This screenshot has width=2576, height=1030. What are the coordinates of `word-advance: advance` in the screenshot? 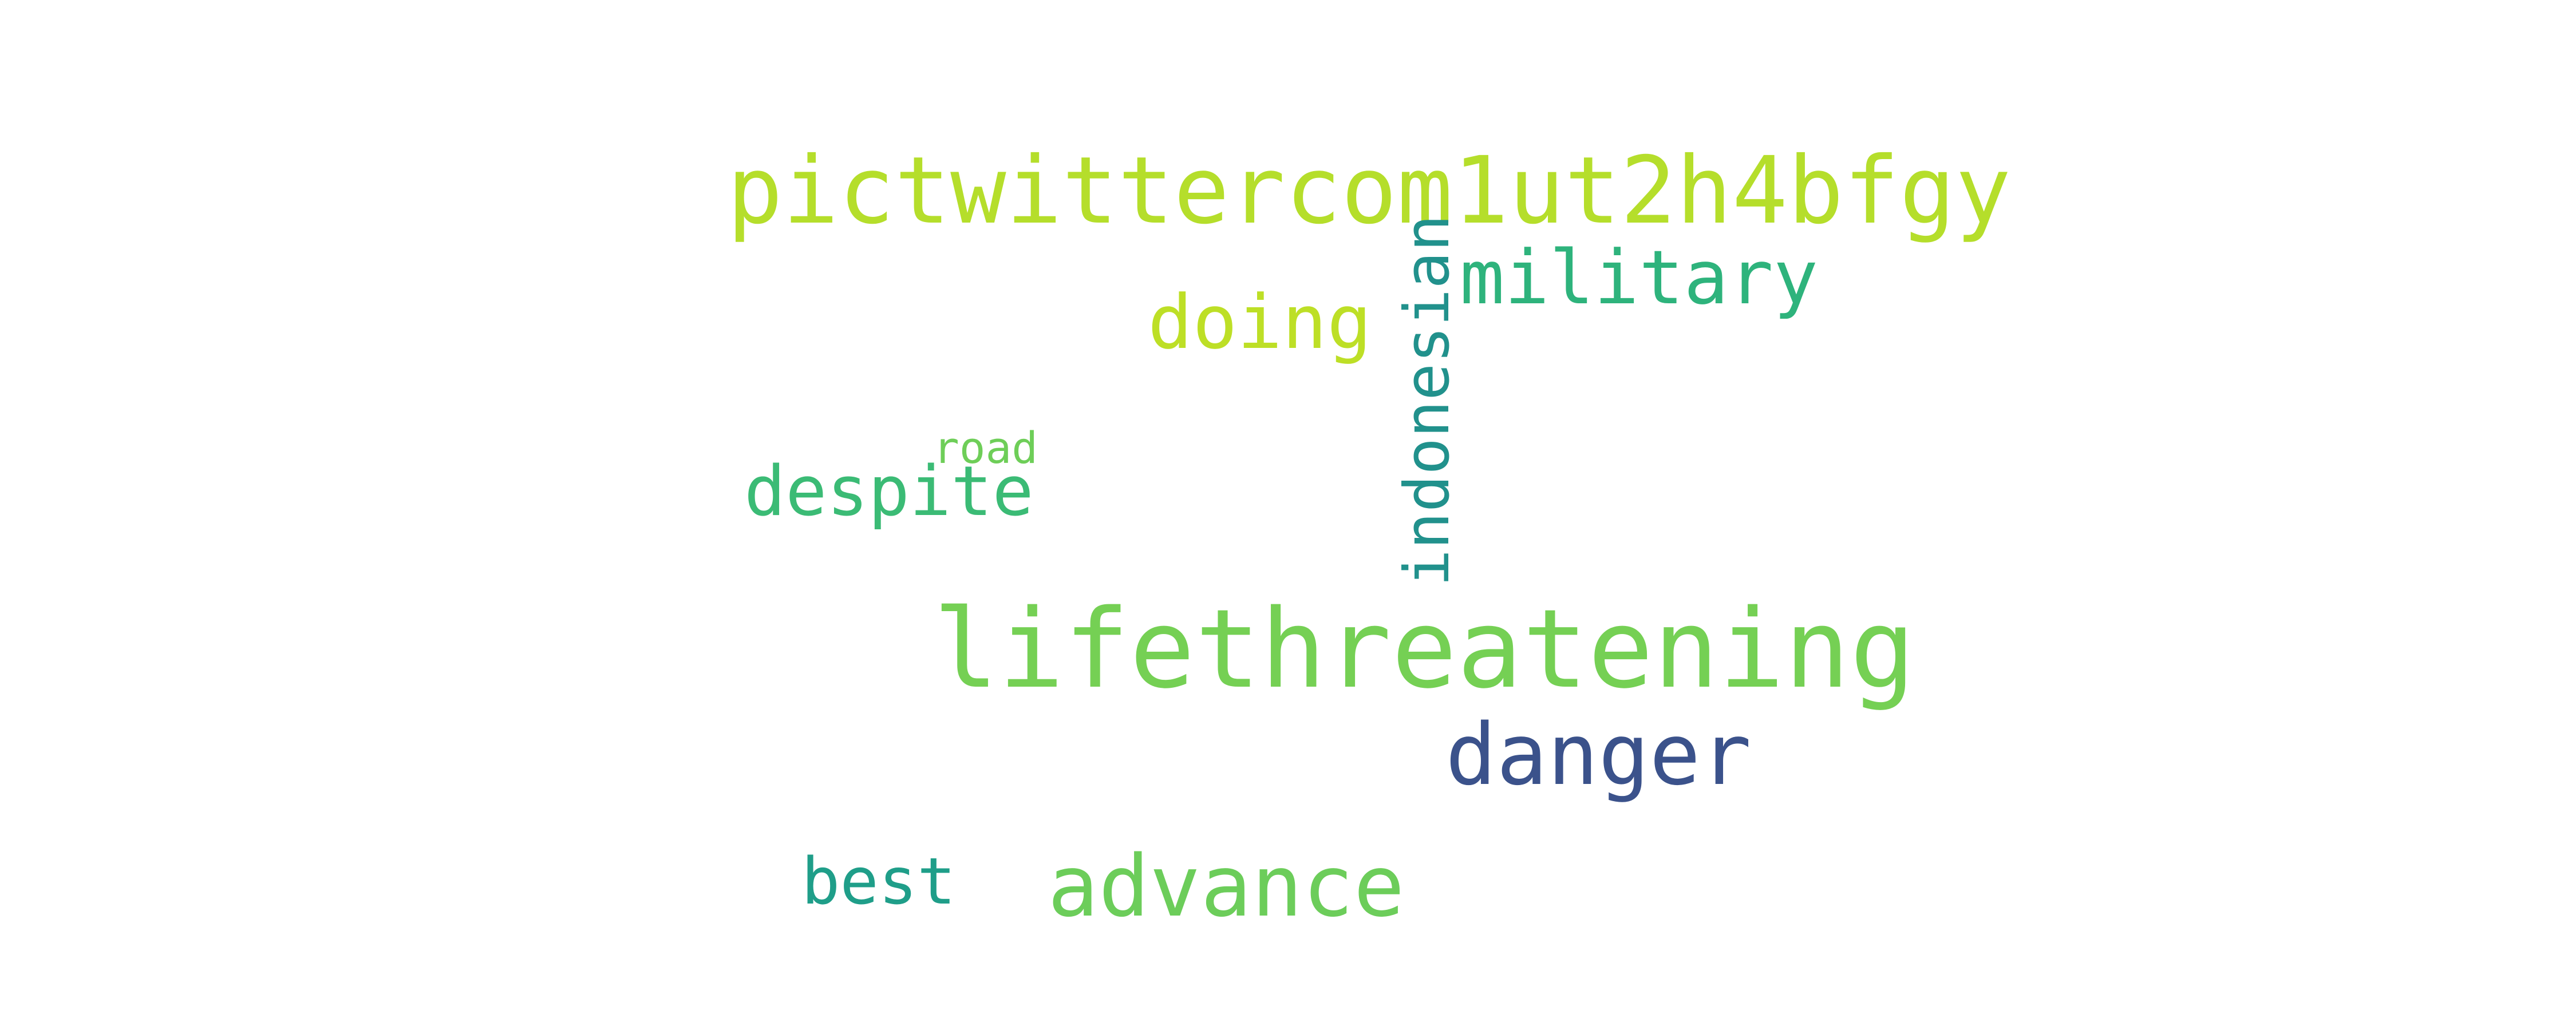 It's located at (1226, 886).